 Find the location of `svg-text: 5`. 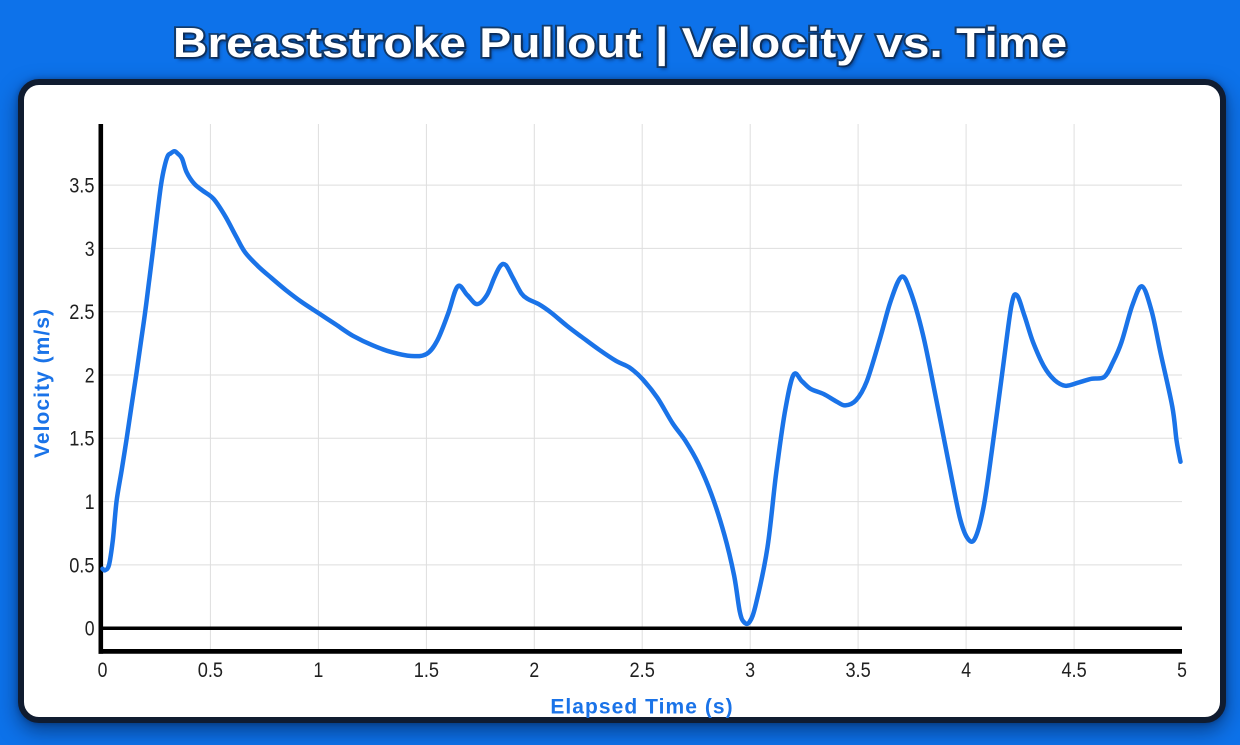

svg-text: 5 is located at coordinates (1182, 670).